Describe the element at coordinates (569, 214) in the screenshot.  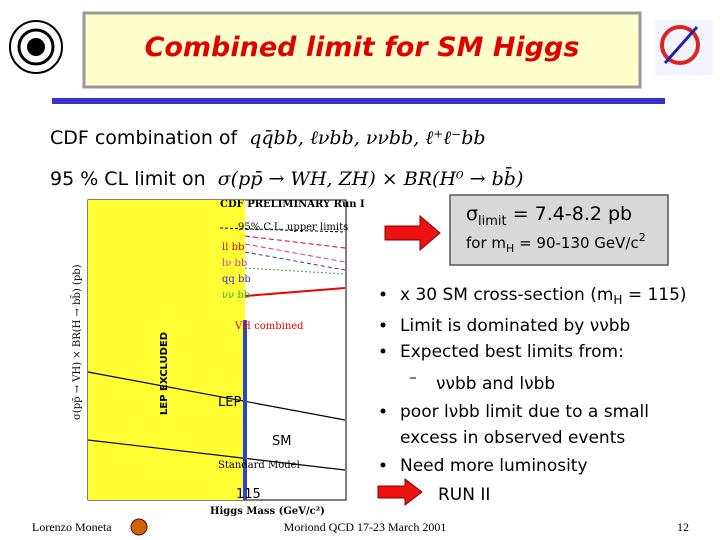
I see `result-value: = 7.4-8.2 pb` at that location.